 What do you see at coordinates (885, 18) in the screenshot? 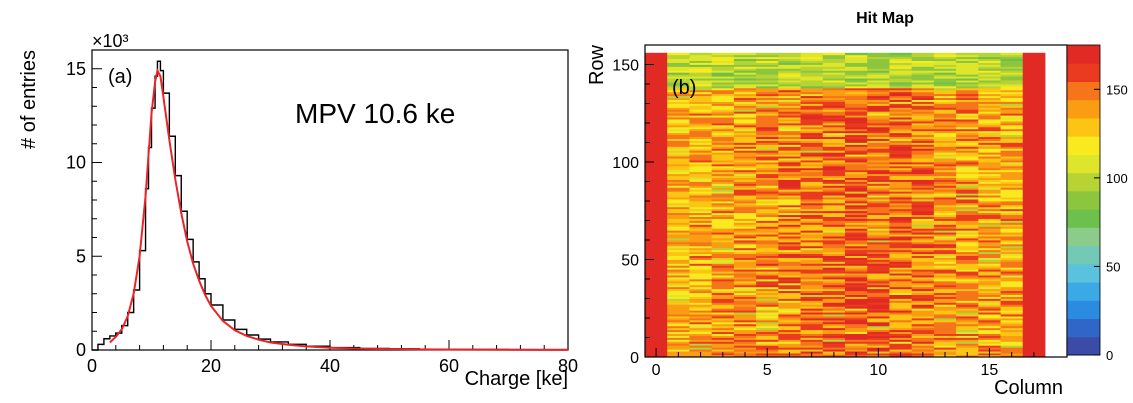
I see `heatmap-title: Hit Map` at bounding box center [885, 18].